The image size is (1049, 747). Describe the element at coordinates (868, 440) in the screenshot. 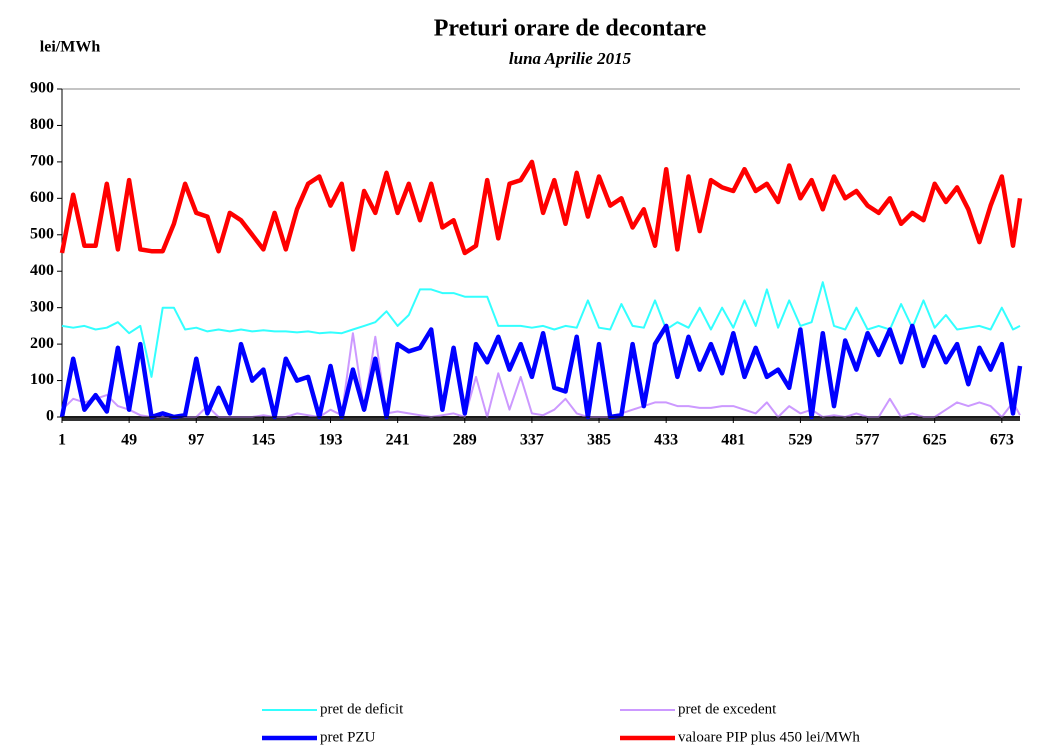

I see `x-tick-label: 577` at that location.